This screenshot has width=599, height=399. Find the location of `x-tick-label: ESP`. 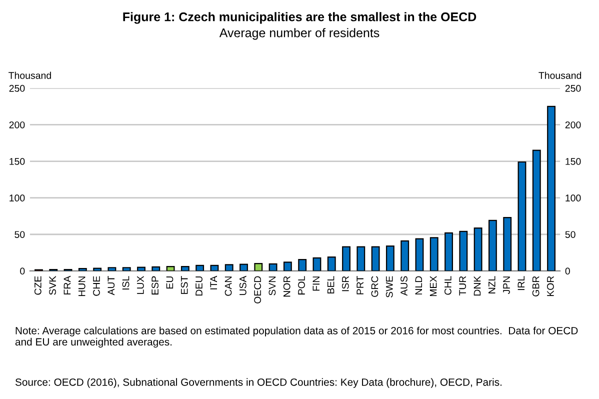

x-tick-label: ESP is located at coordinates (155, 285).